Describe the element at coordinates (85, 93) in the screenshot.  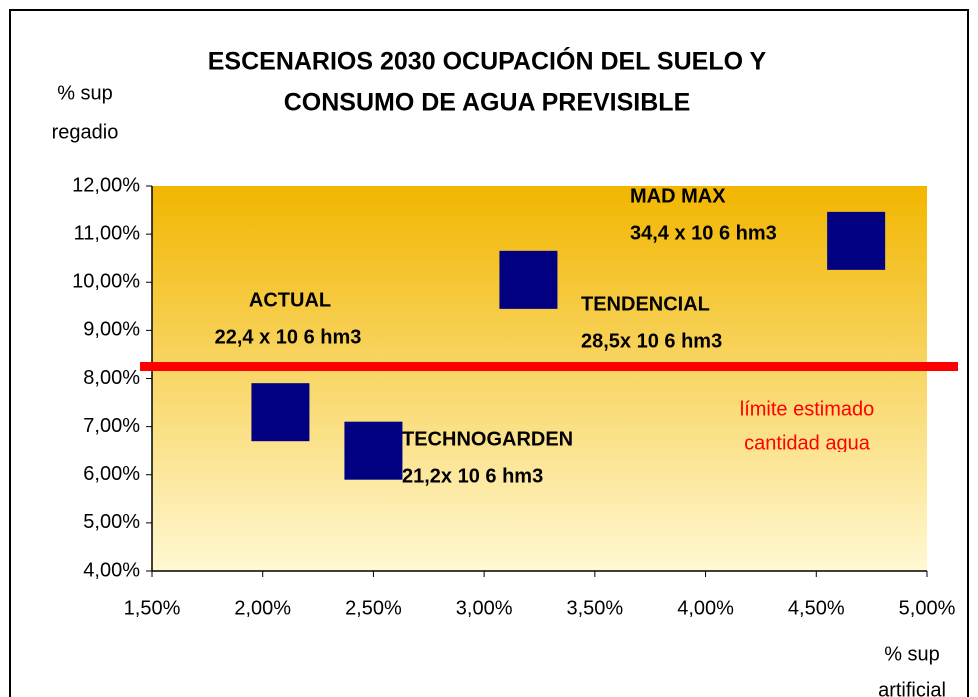
I see `y-axis-label: % sup` at that location.